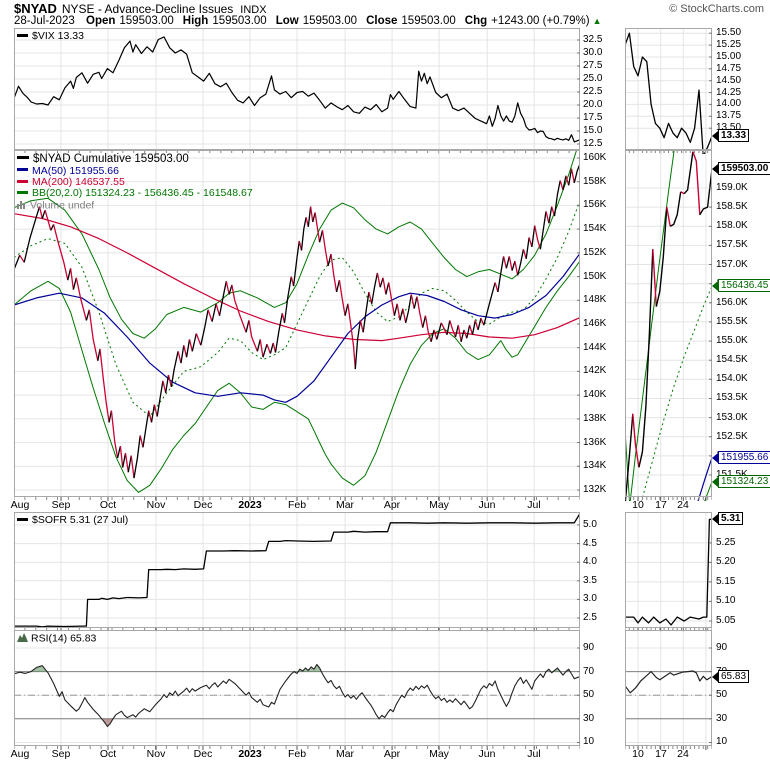 The image size is (770, 770). I want to click on y-axis-label: 30, so click(722, 718).